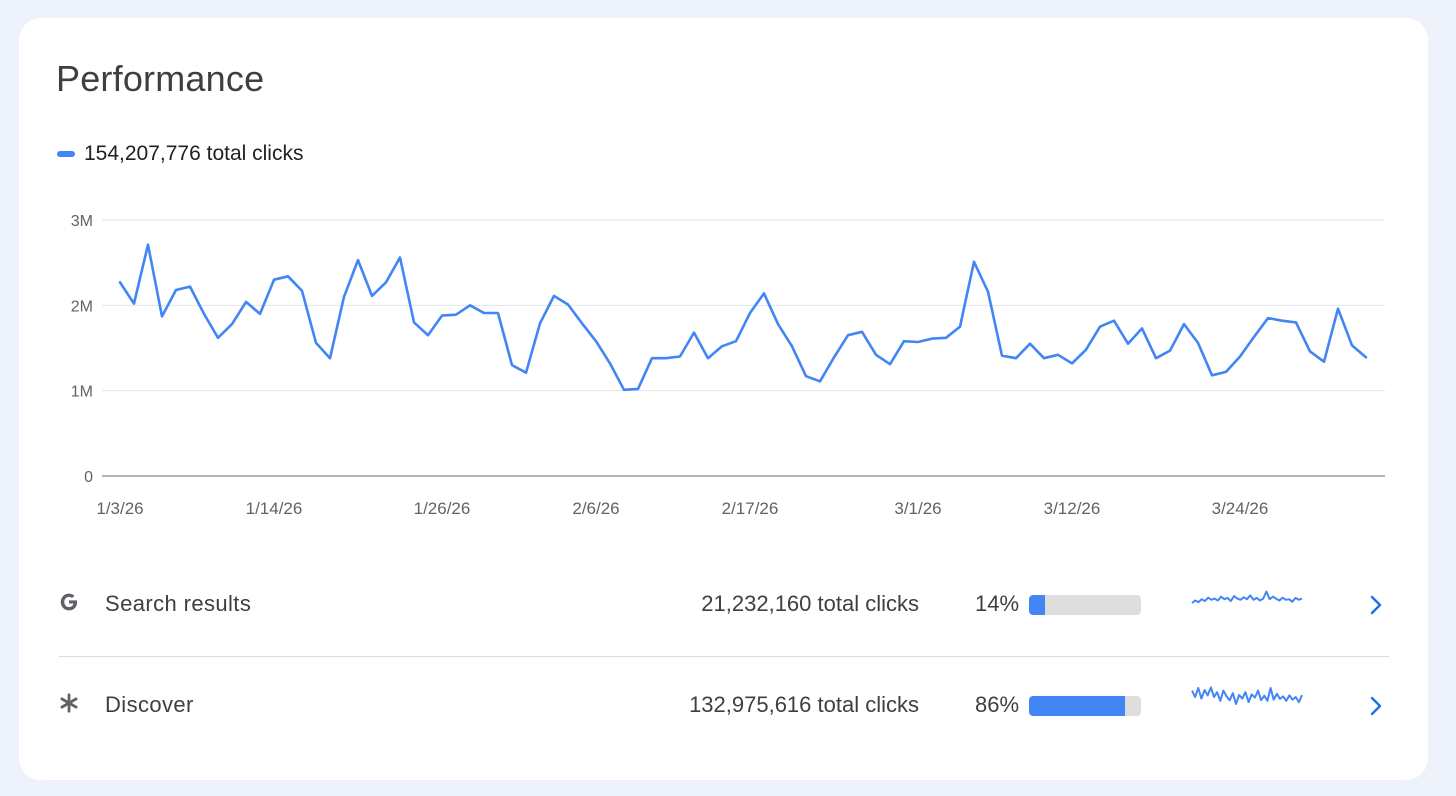  What do you see at coordinates (1072, 508) in the screenshot?
I see `x-tick-label: 3/12/26` at bounding box center [1072, 508].